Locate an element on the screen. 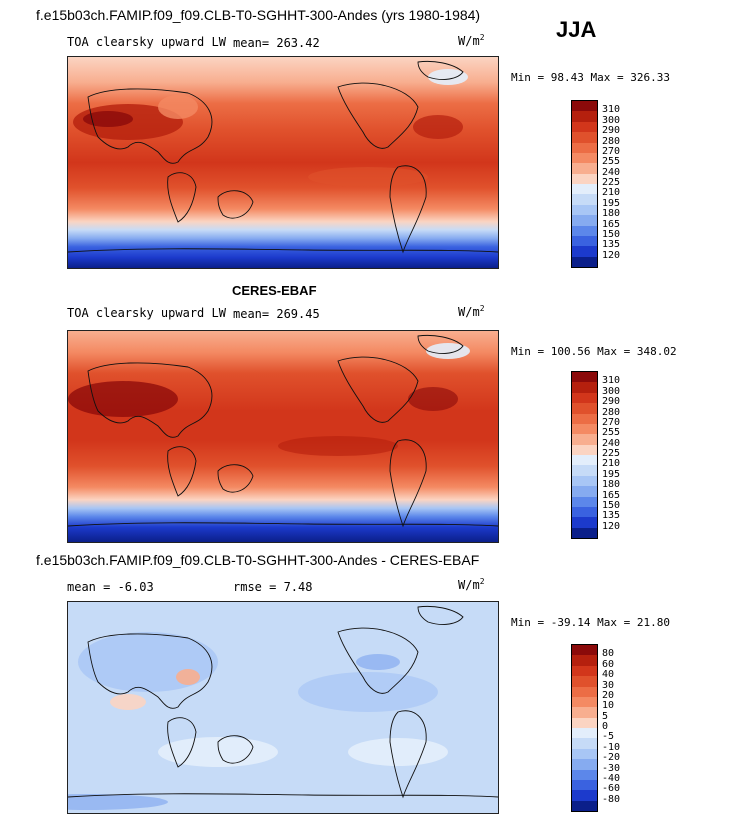 This screenshot has height=821, width=733. season-label: JJA is located at coordinates (576, 29).